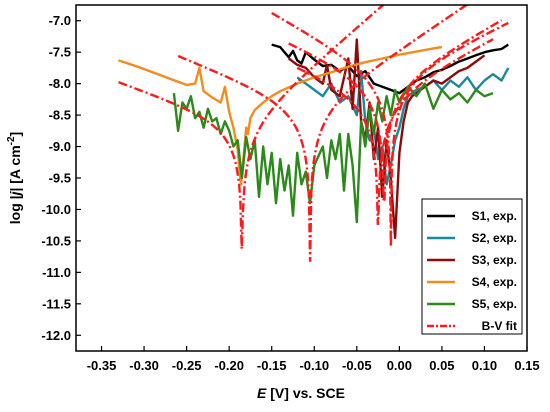 This screenshot has height=412, width=550. Describe the element at coordinates (499, 326) in the screenshot. I see `legend-label: B-V fit` at that location.